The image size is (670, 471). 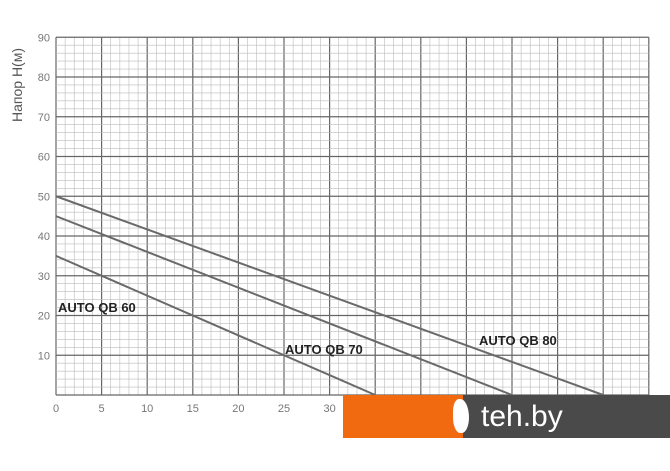 What do you see at coordinates (284, 409) in the screenshot?
I see `x-tick-label: 25` at bounding box center [284, 409].